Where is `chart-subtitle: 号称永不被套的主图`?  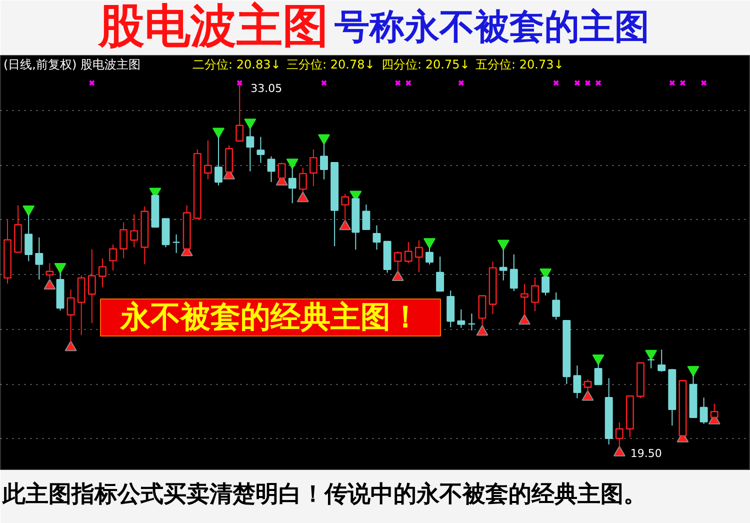 chart-subtitle: 号称永不被套的主图 is located at coordinates (492, 28).